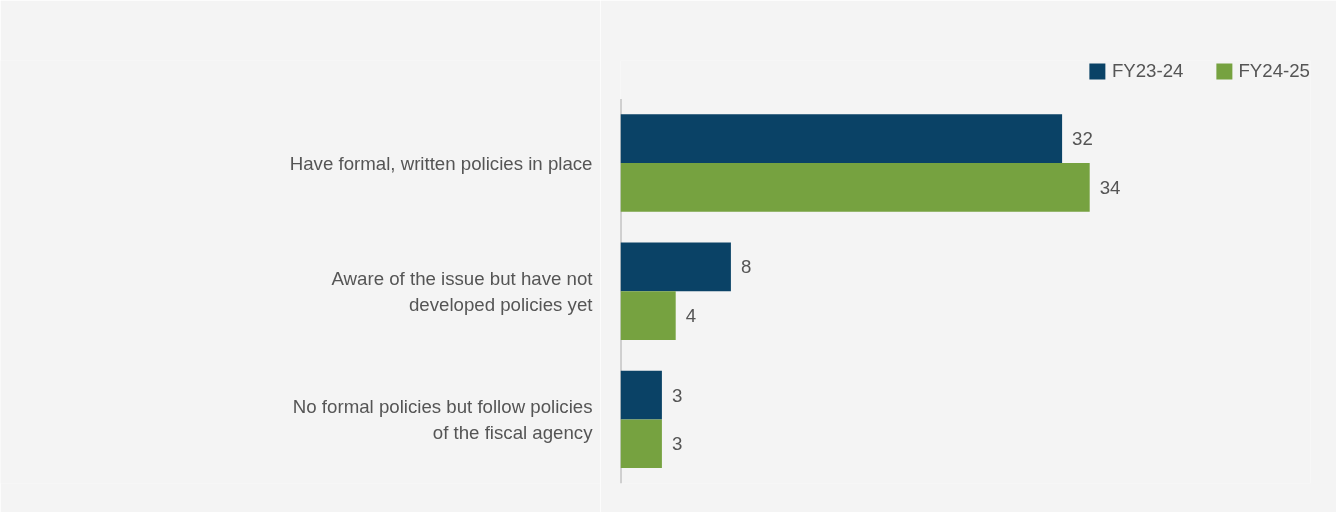  Describe the element at coordinates (462, 291) in the screenshot. I see `y-tick-label: Aware of the issue but have not developed policies yet` at that location.